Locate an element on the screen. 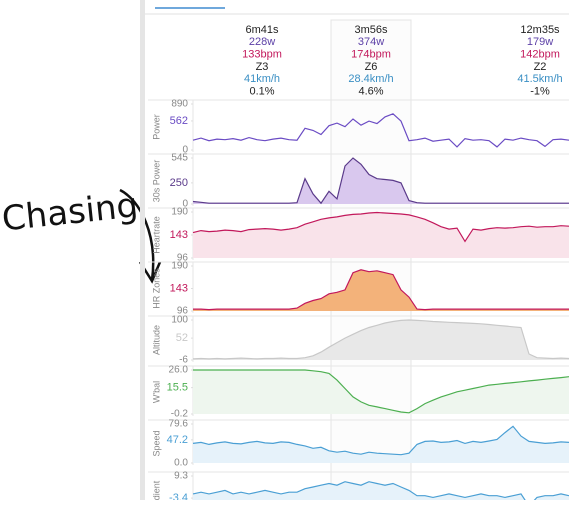 The width and height of the screenshot is (569, 505). y-tick-label: 0.0 is located at coordinates (181, 463).